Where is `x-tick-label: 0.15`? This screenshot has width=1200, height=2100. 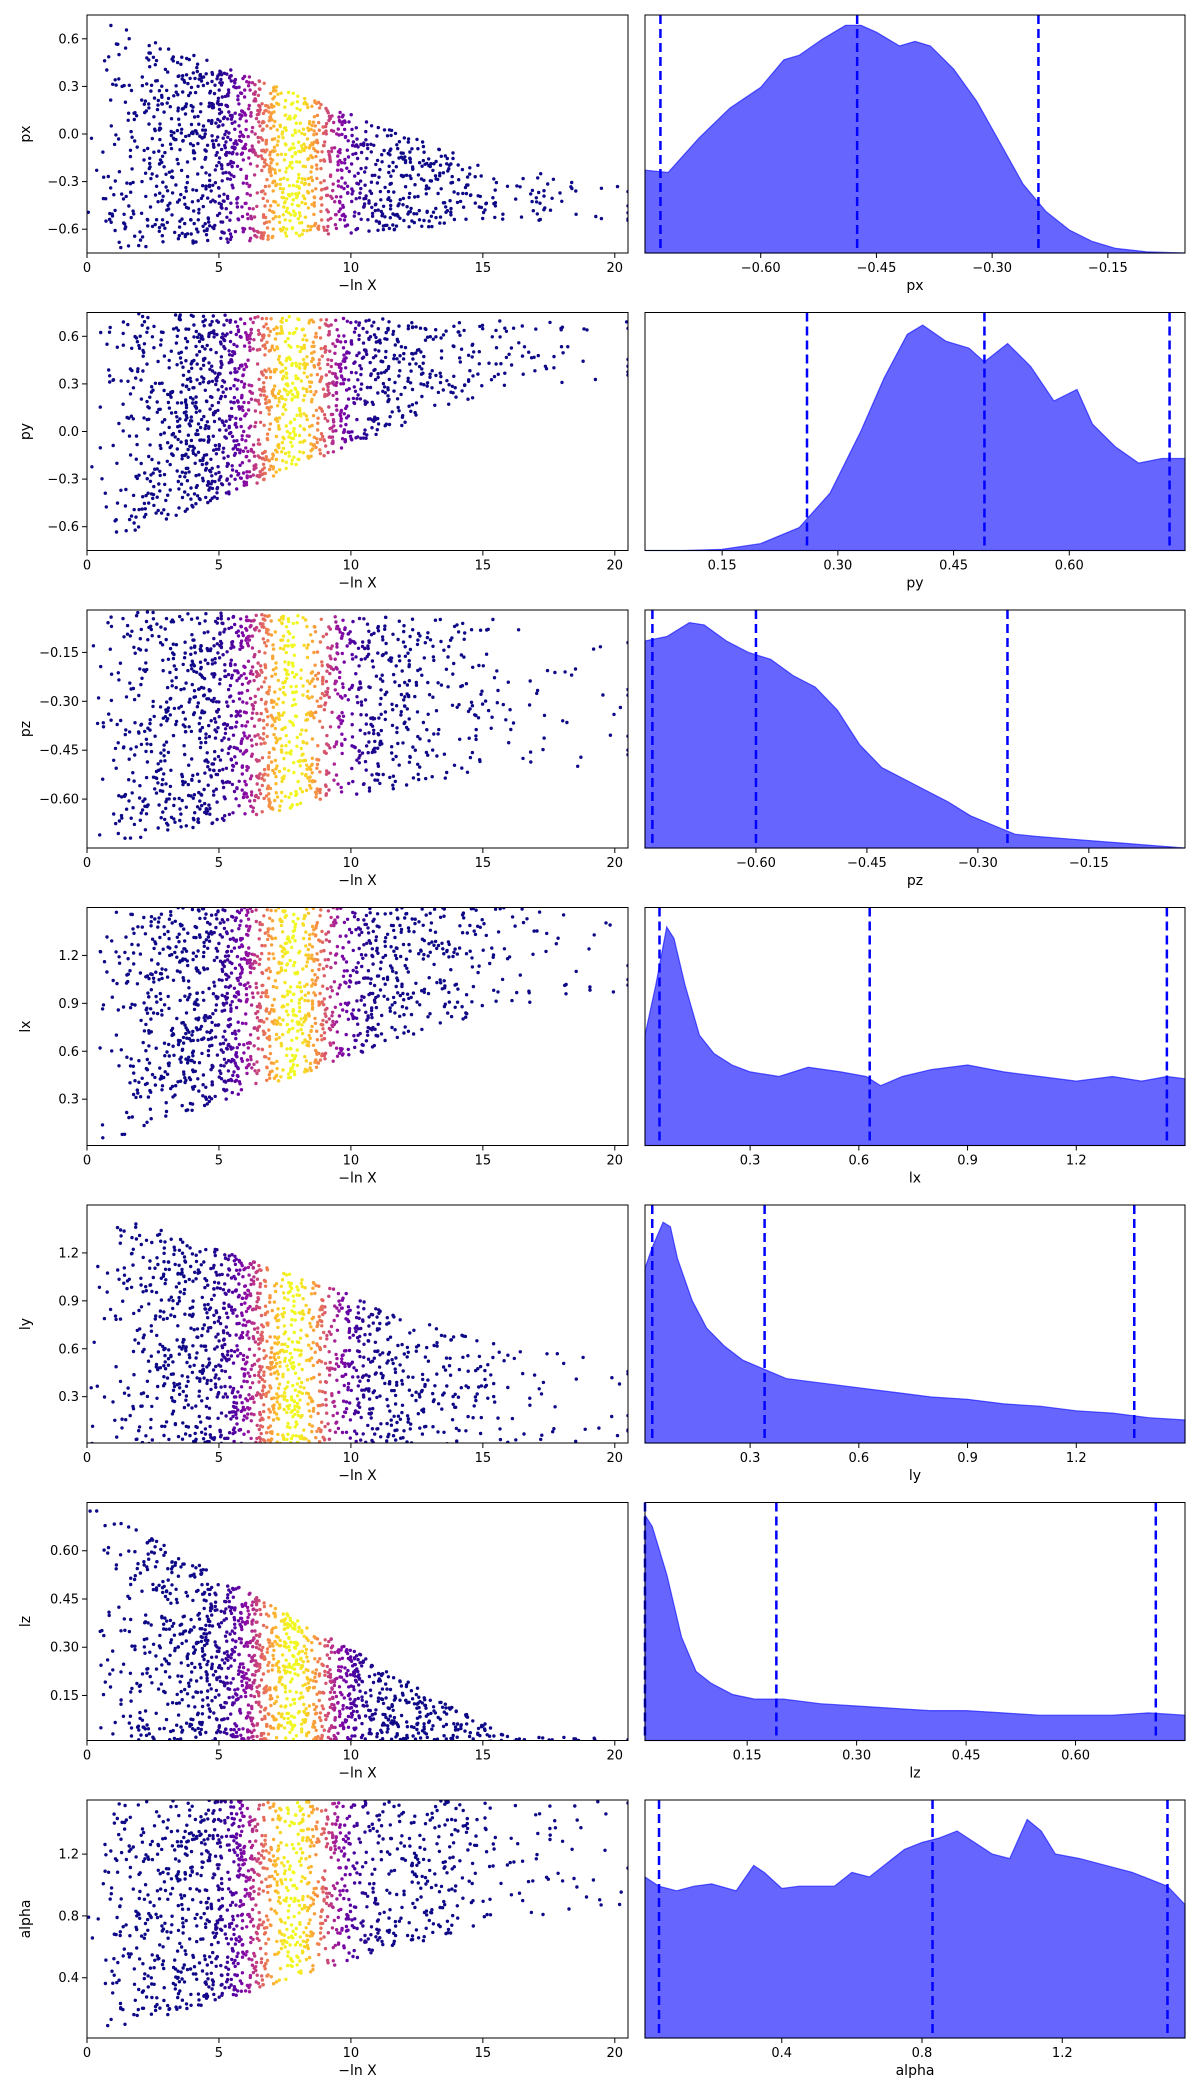
x-tick-label: 0.15 is located at coordinates (722, 566).